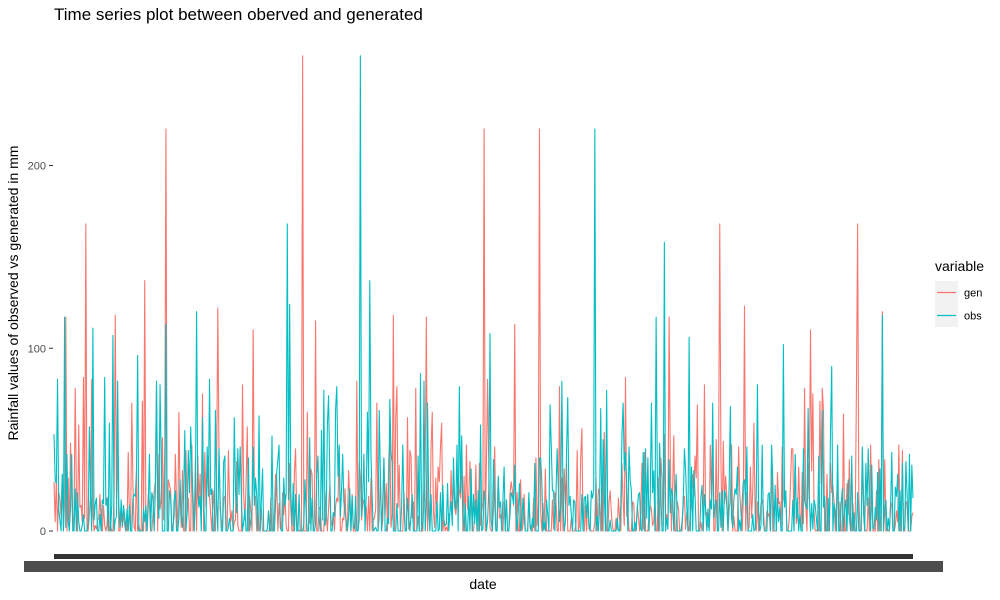 The image size is (1000, 600). What do you see at coordinates (37, 167) in the screenshot?
I see `y-tick-label-200: 200` at bounding box center [37, 167].